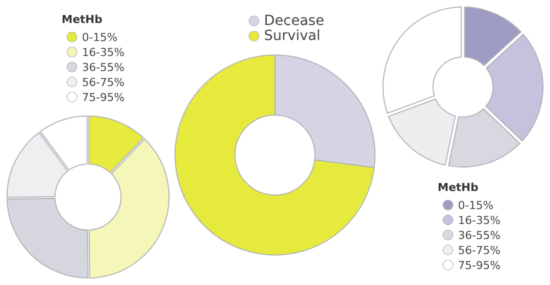 The height and width of the screenshot is (285, 550). What do you see at coordinates (292, 36) in the screenshot?
I see `legend-label: Survival` at bounding box center [292, 36].